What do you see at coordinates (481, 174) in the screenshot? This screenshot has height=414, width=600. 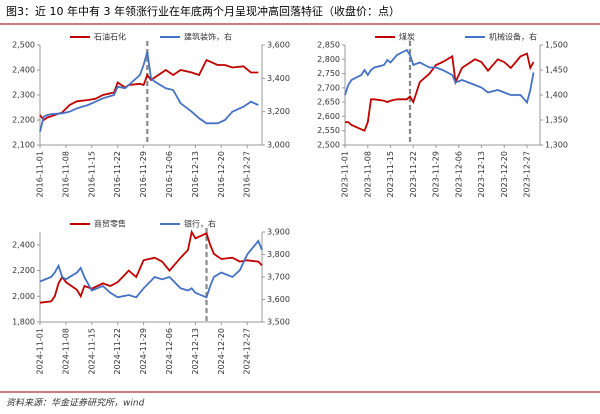 I see `x-tick-label: 2023-12-13` at bounding box center [481, 174].